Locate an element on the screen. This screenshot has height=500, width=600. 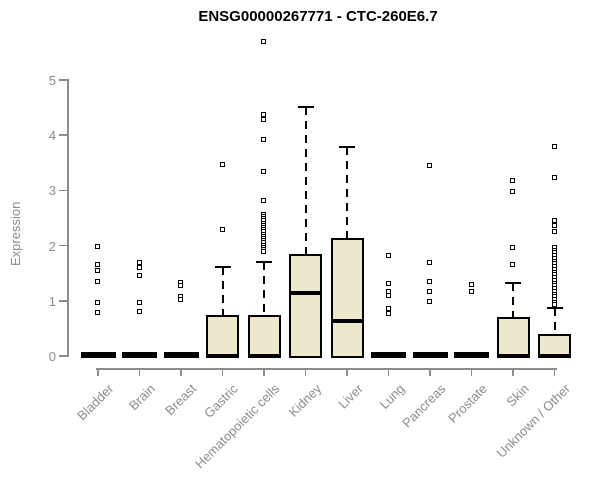
x-axis-line is located at coordinates (326, 369).